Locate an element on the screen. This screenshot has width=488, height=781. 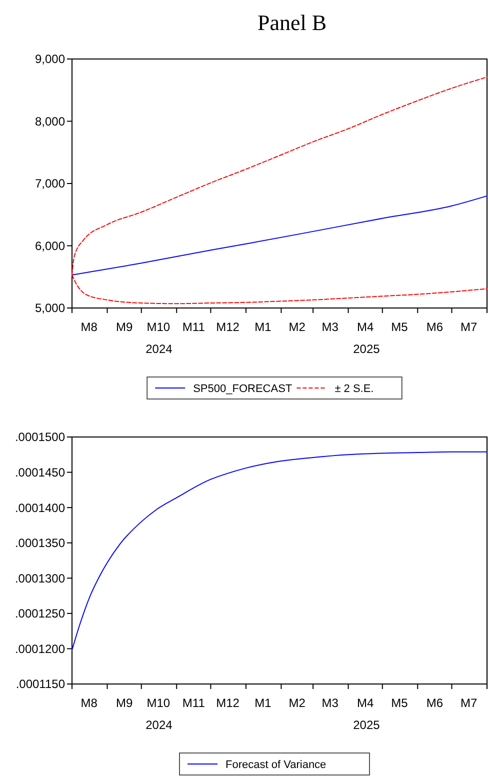
y-tick-label: 9,000 is located at coordinates (50, 59).